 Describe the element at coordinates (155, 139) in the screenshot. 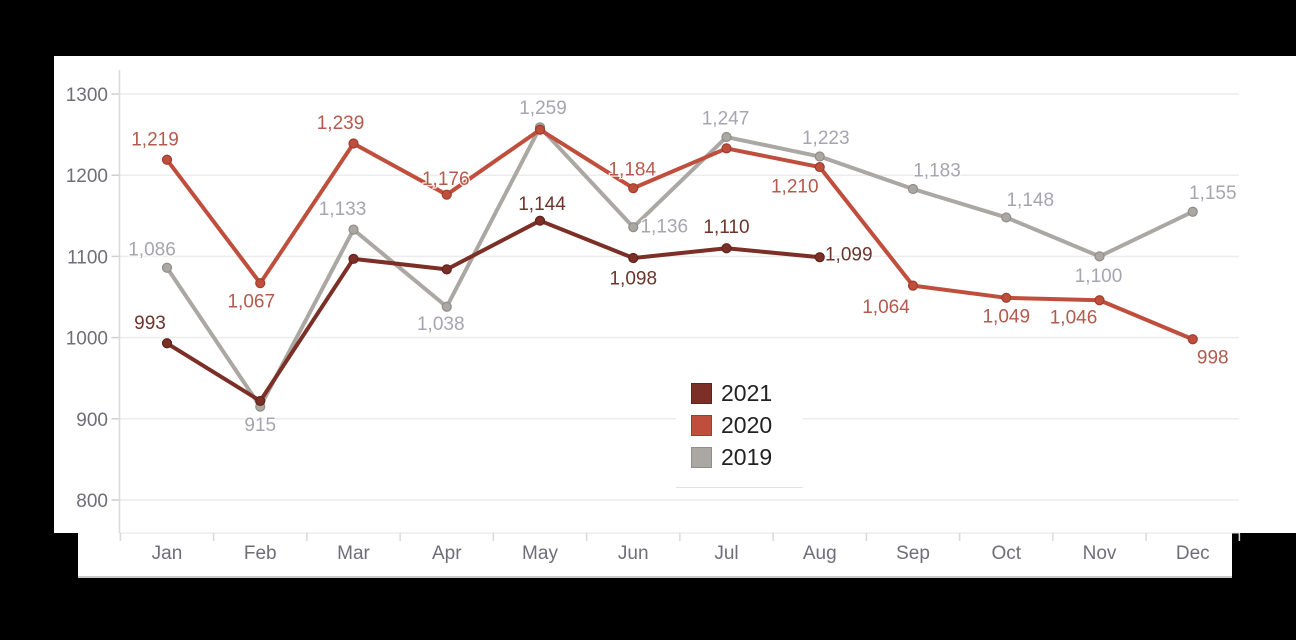

I see `data-label-2020-jan: 1,219` at that location.